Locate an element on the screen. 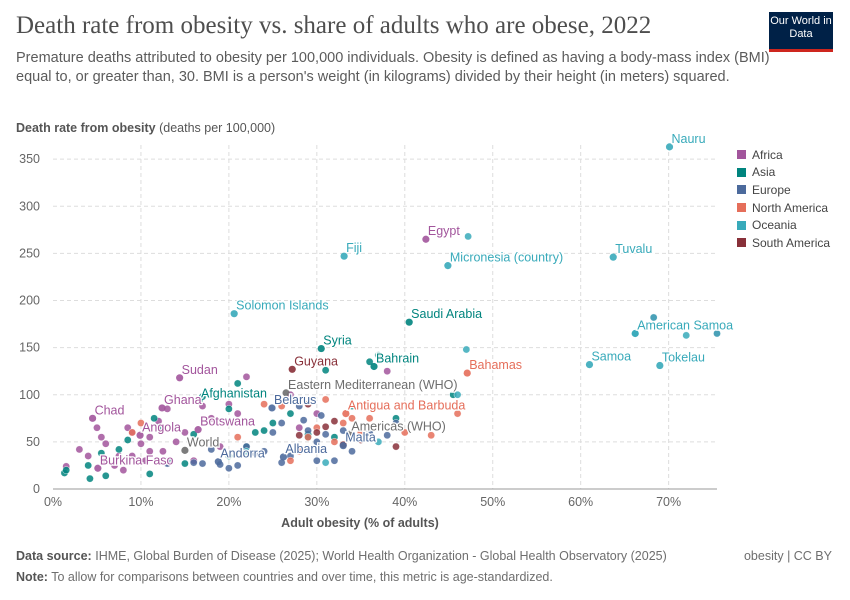 The height and width of the screenshot is (600, 850). data-point-bahrain is located at coordinates (374, 366).